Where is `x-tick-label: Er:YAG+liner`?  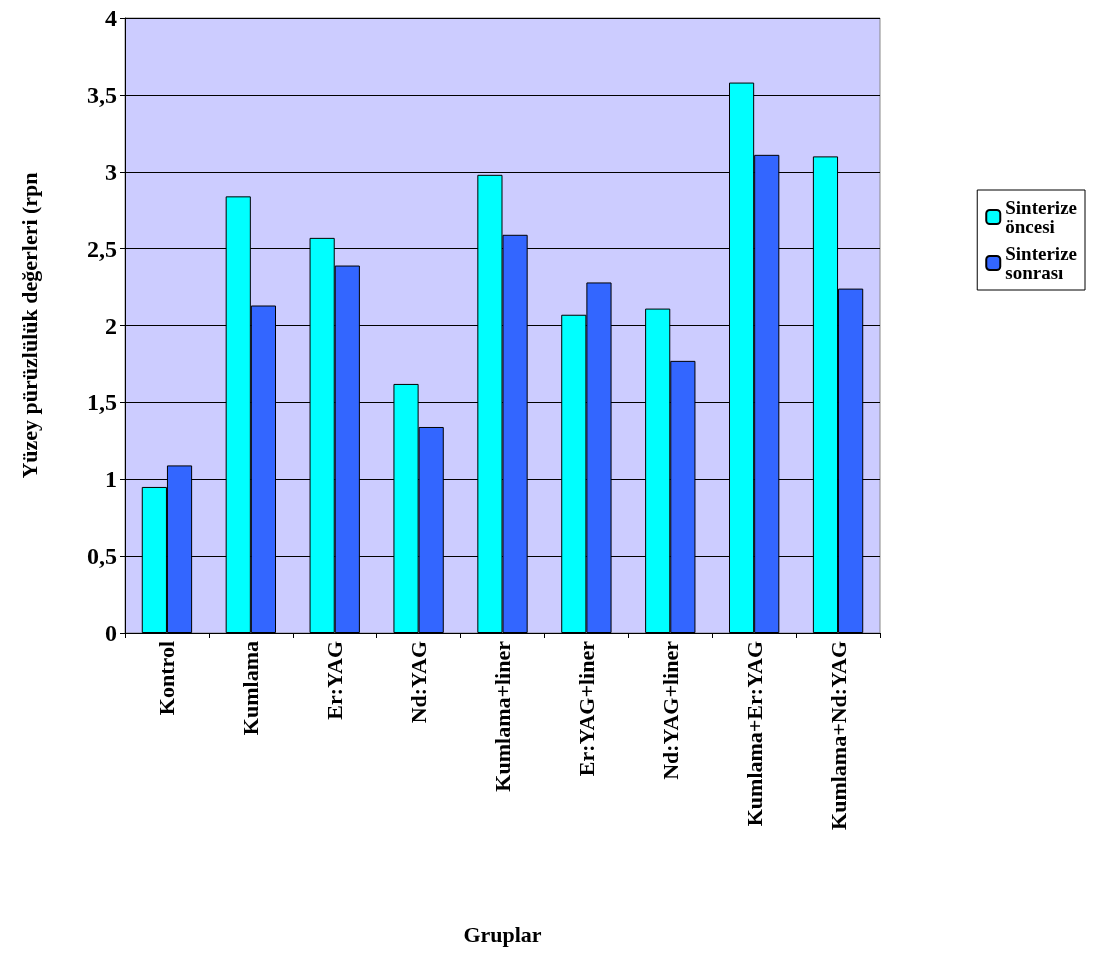
x-tick-label: Er:YAG+liner is located at coordinates (586, 708).